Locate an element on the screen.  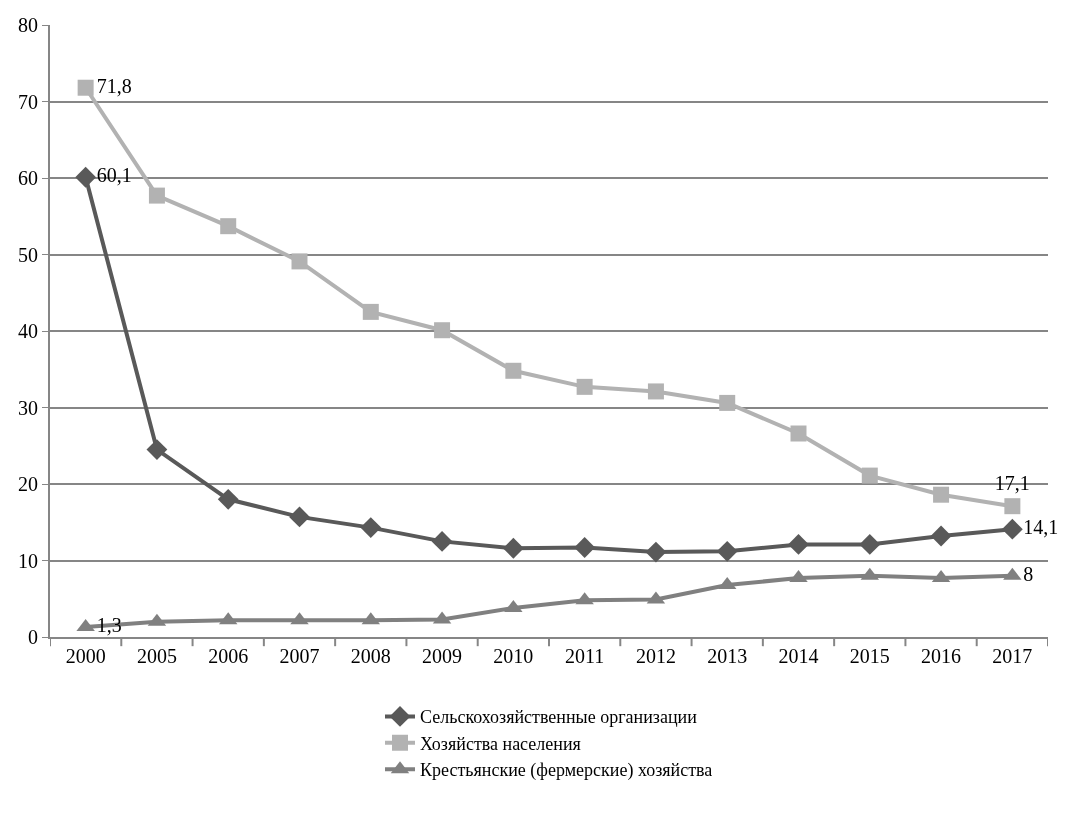
x-tick-label: 2015 is located at coordinates (869, 656).